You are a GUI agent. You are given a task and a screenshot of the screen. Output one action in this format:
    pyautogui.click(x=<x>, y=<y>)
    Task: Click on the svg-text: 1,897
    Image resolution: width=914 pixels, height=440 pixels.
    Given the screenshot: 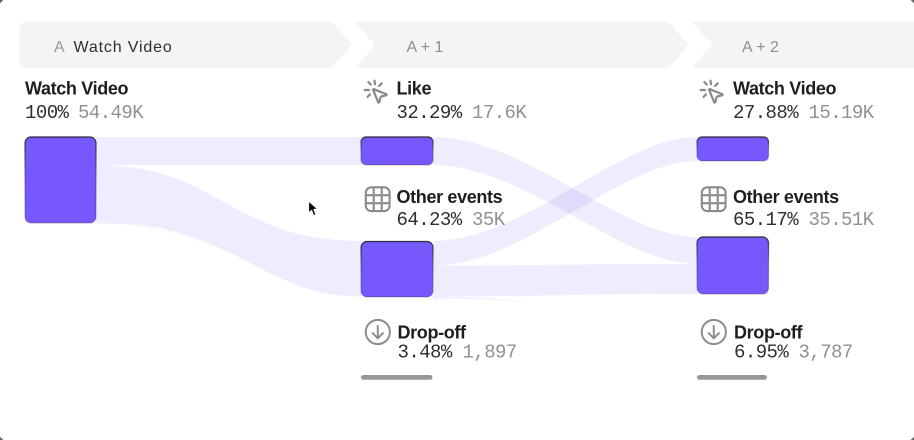 What is the action you would take?
    pyautogui.click(x=490, y=353)
    